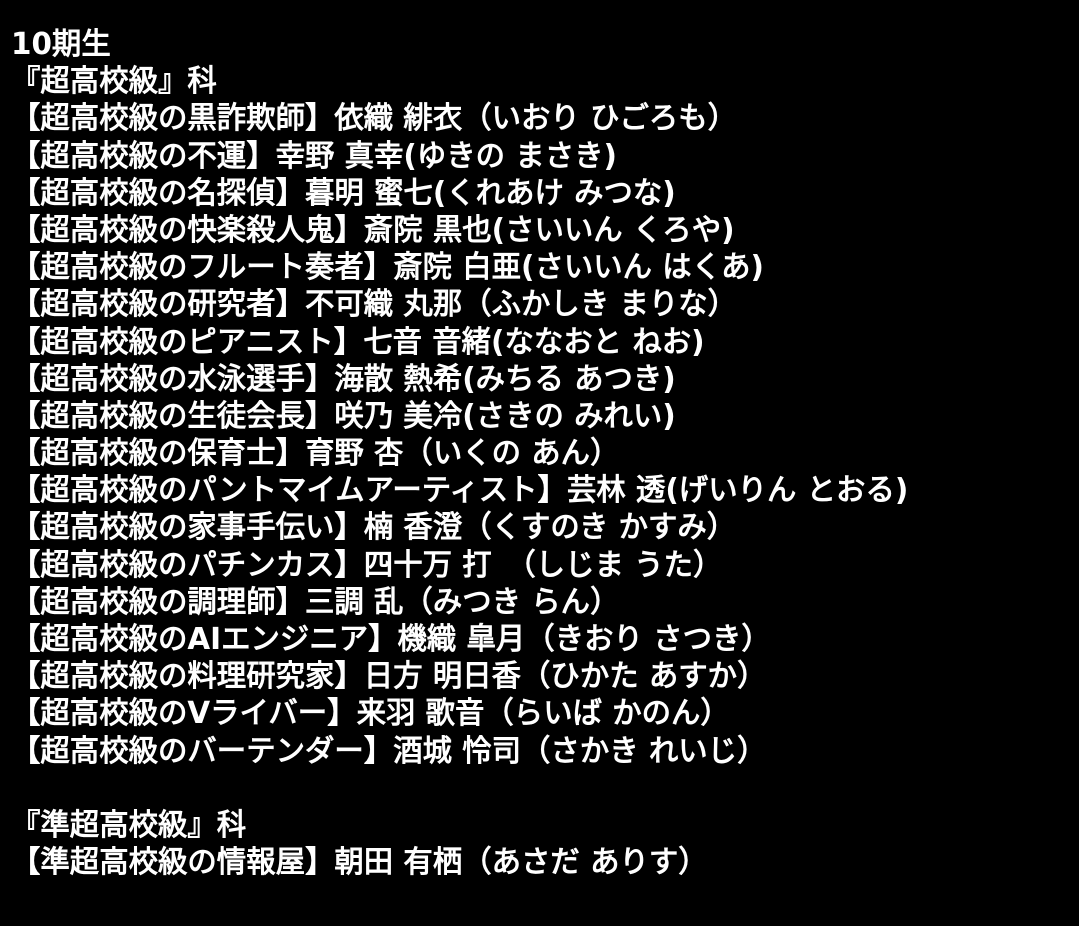 This screenshot has height=926, width=1079. I want to click on roster-line-serial-killer: 【超高校級の快楽殺人鬼】斎院 黒也(さいいん くろや), so click(373, 230).